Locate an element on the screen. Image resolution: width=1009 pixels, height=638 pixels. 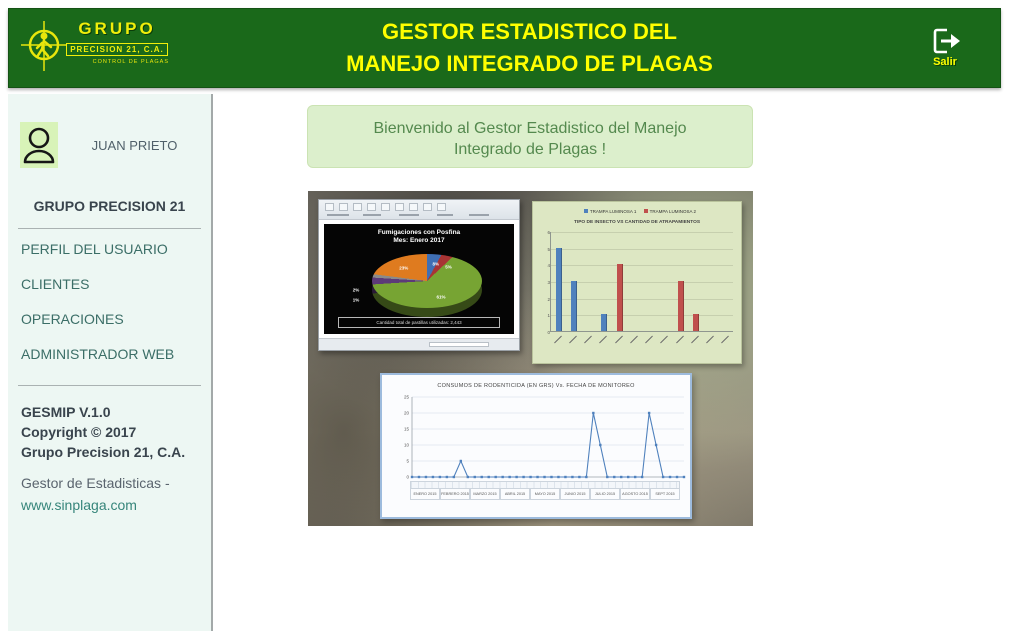
y-axis-tick: 2 is located at coordinates (548, 299).